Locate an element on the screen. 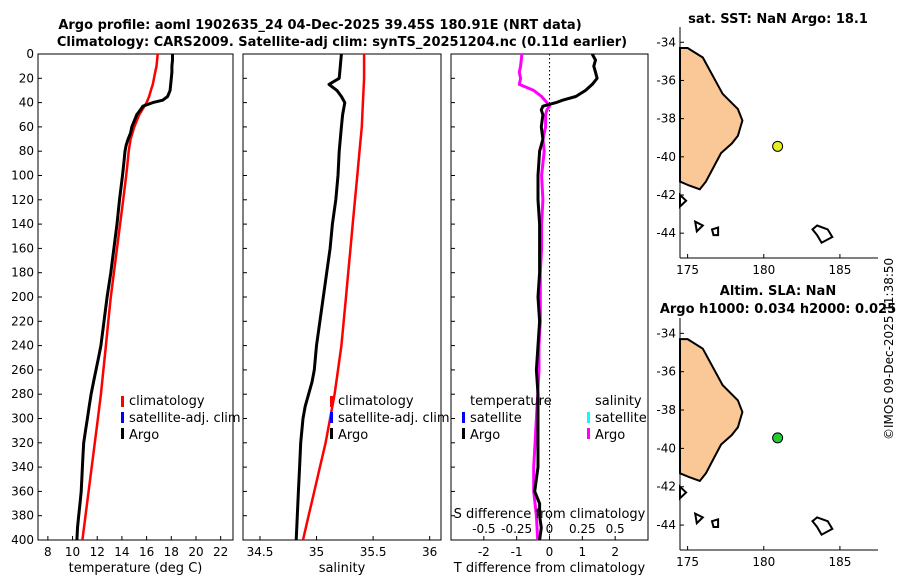 Image resolution: width=900 pixels, height=580 pixels. depth-tick-label: 60 is located at coordinates (26, 127).